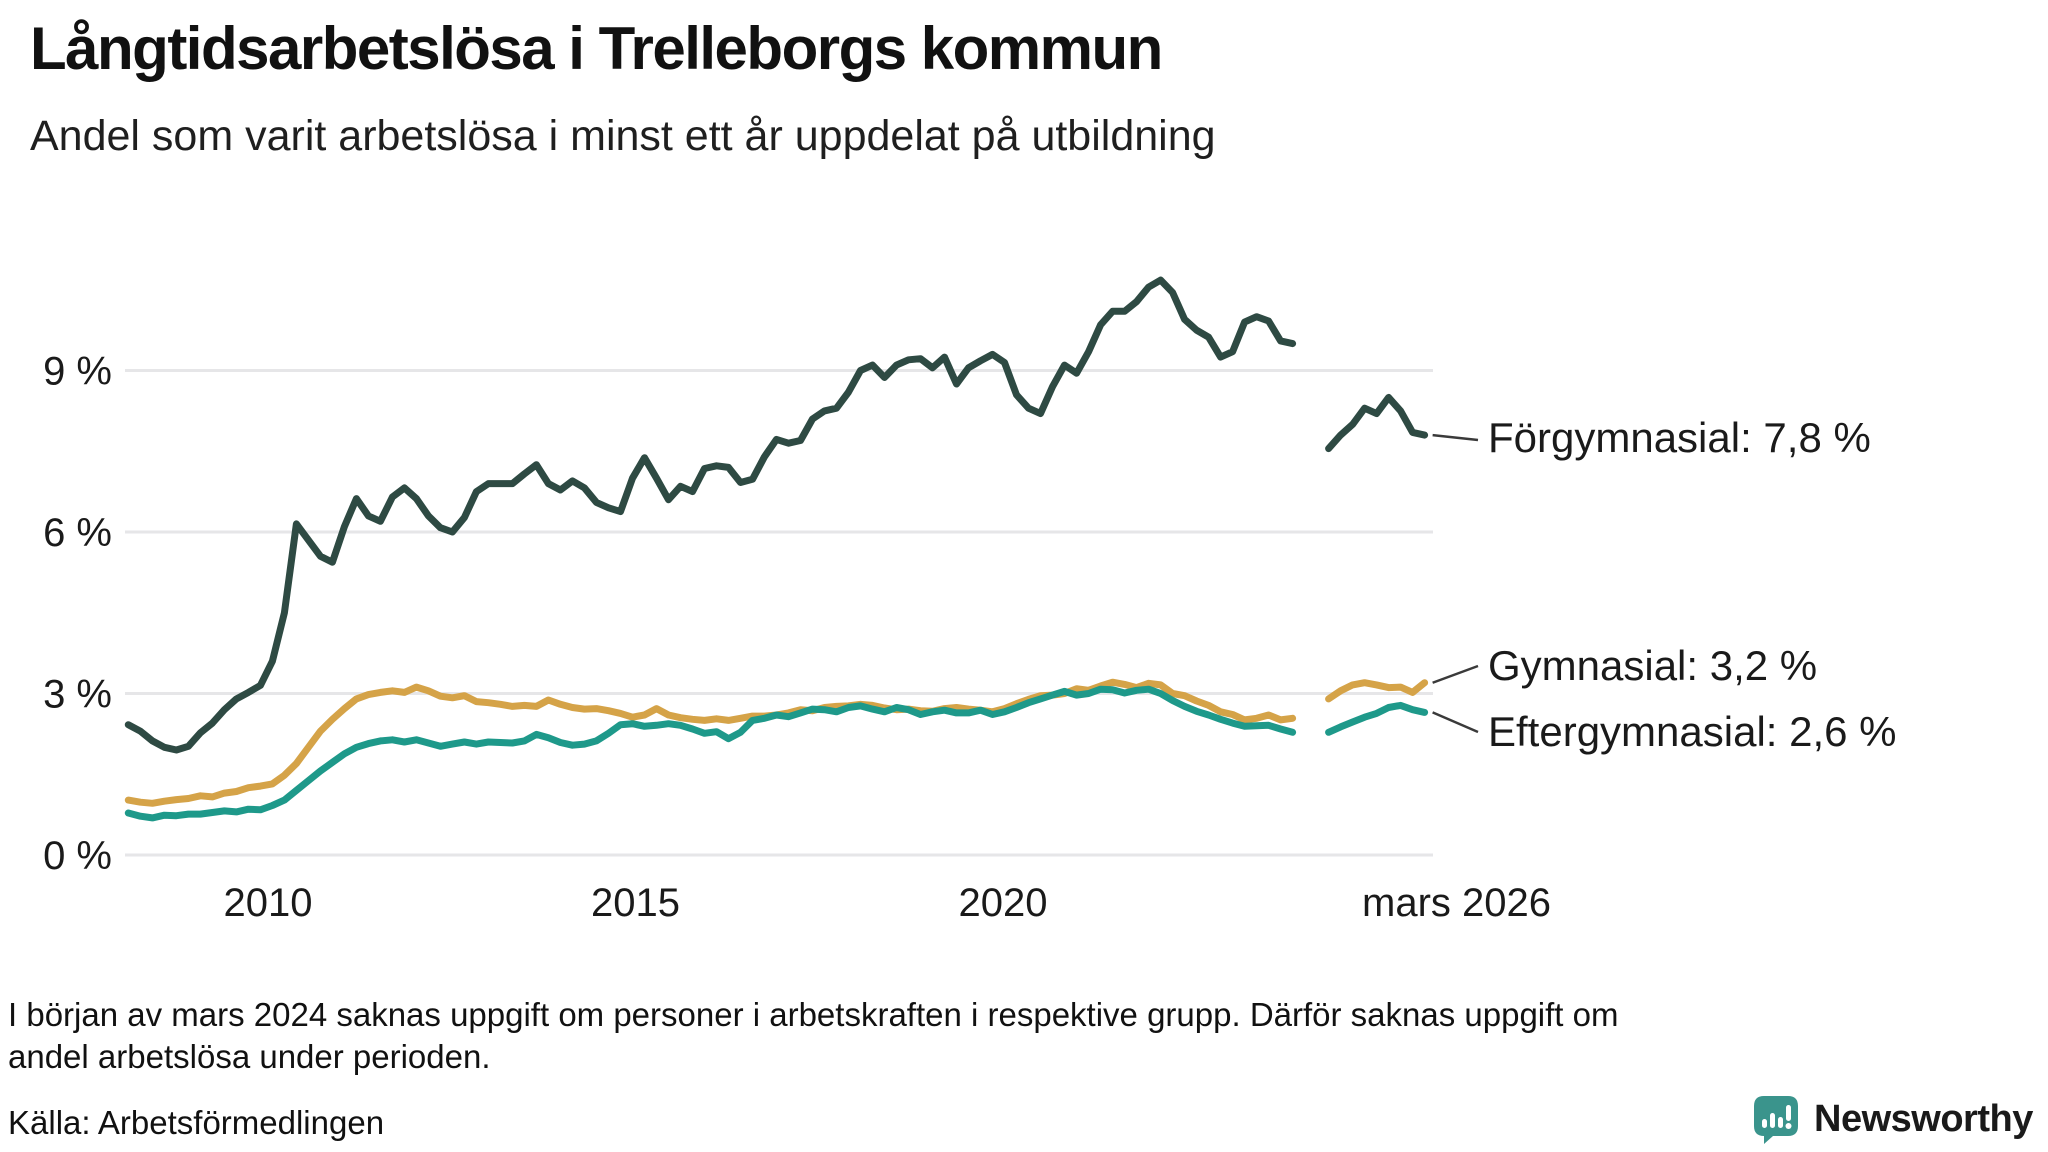 The width and height of the screenshot is (2048, 1152). What do you see at coordinates (1456, 903) in the screenshot?
I see `svg-text: mars 2026` at bounding box center [1456, 903].